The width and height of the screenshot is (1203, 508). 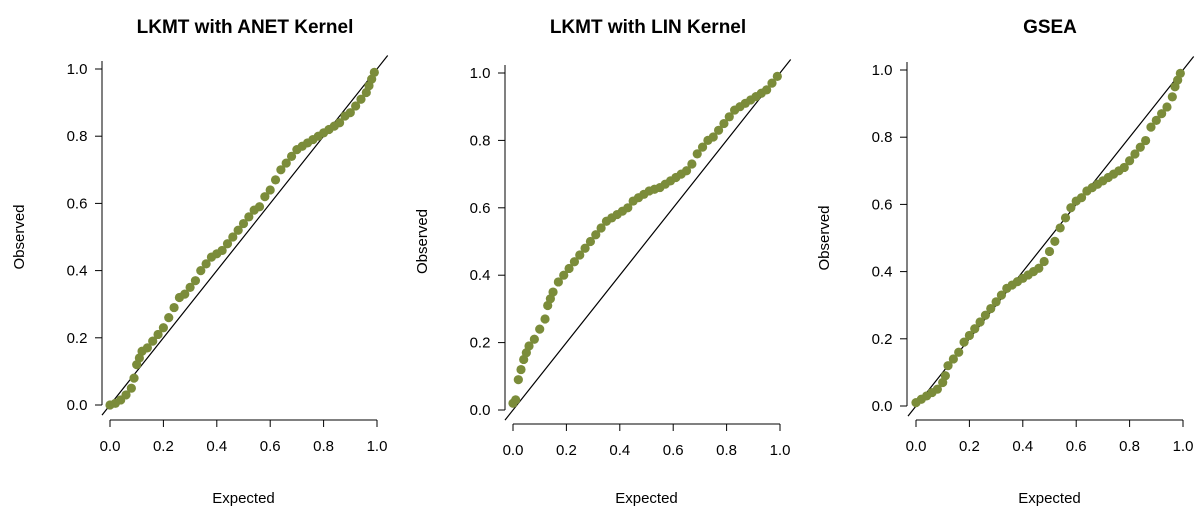 I want to click on chart-title: LKMT with LIN Kernel, so click(x=648, y=27).